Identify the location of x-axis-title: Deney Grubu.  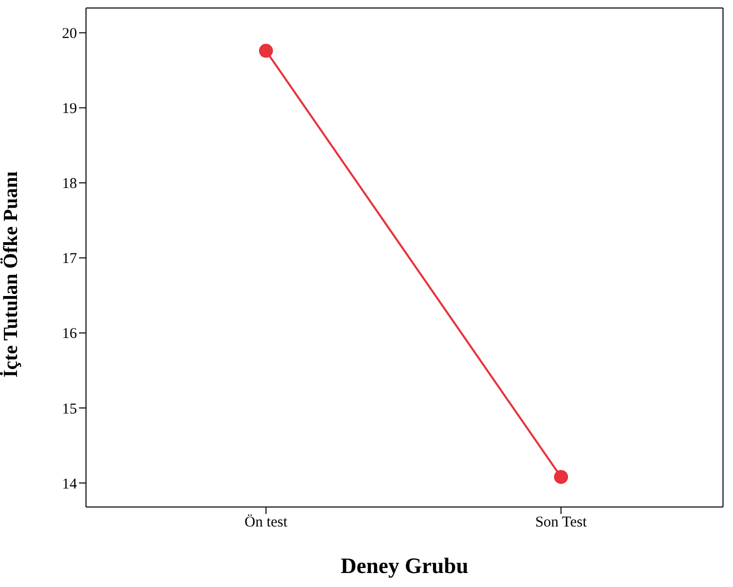
(404, 565).